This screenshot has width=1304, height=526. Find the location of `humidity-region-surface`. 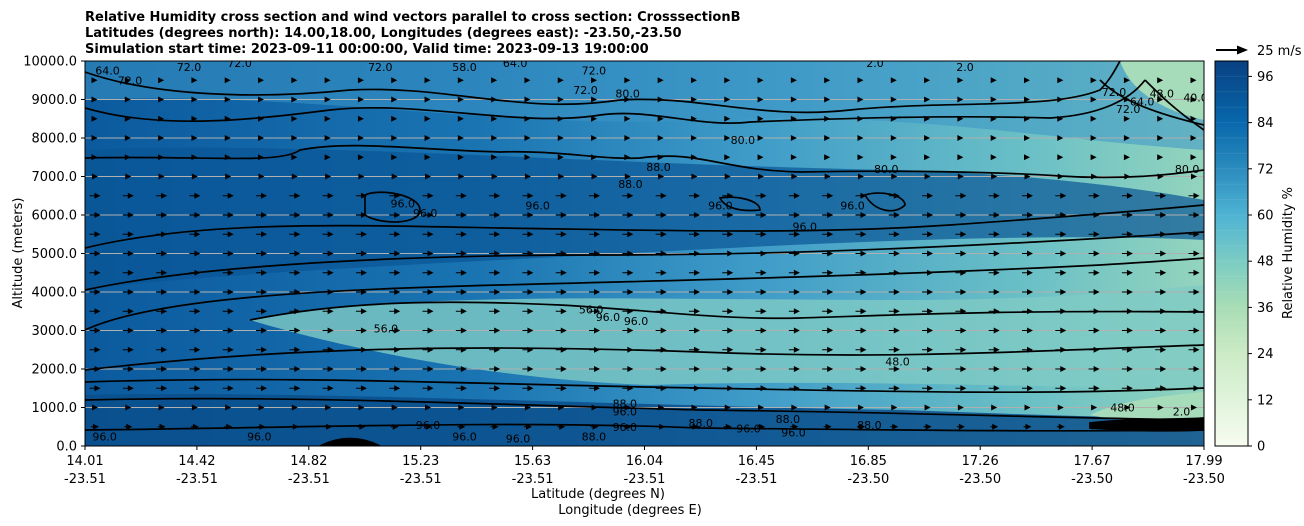

humidity-region-surface is located at coordinates (644, 419).